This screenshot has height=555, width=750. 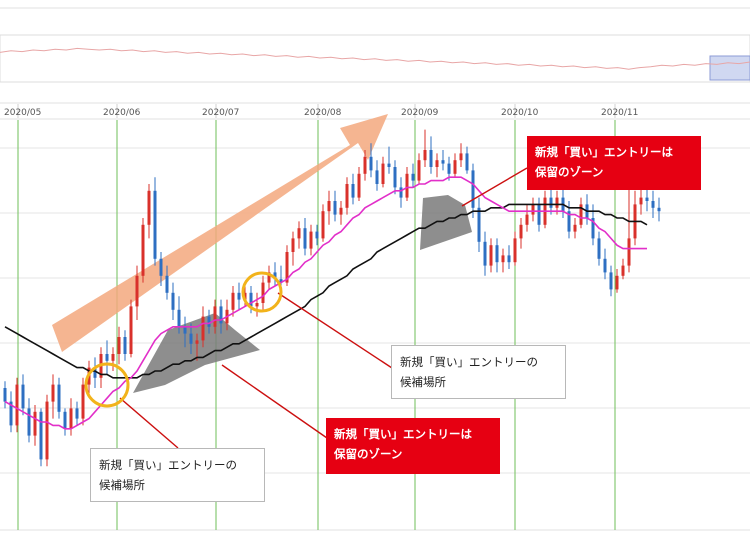 What do you see at coordinates (122, 113) in the screenshot?
I see `x-tick-label: 2020/06` at bounding box center [122, 113].